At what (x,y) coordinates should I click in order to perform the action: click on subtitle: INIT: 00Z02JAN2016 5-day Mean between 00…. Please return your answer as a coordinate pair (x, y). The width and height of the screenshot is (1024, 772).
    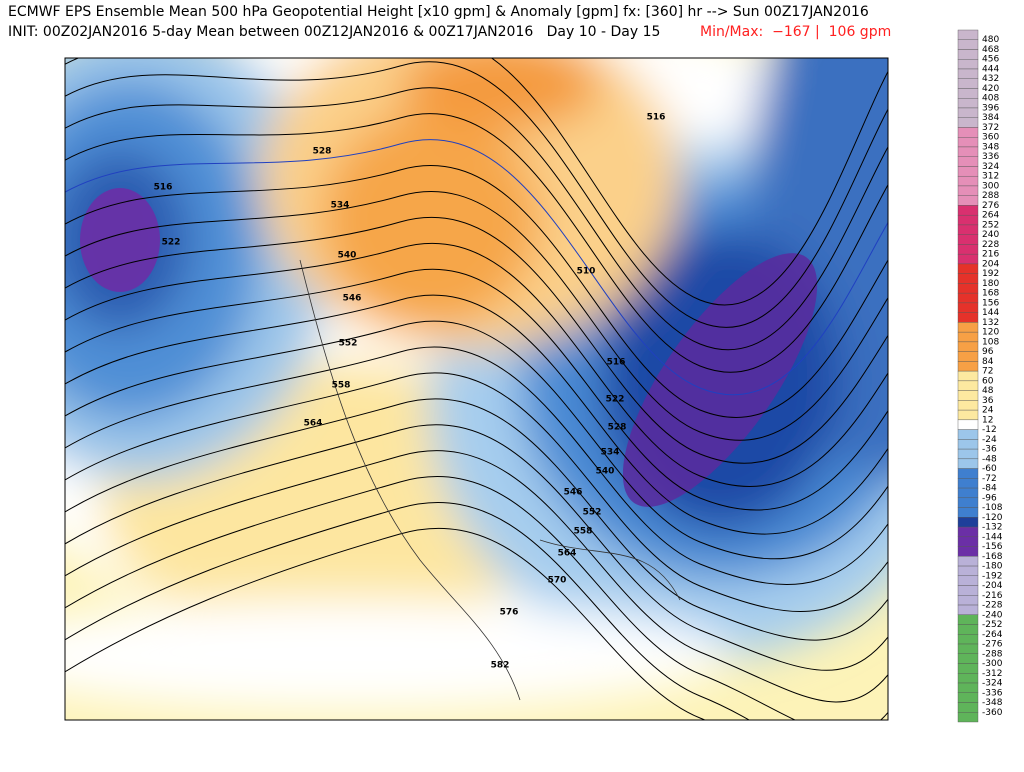
    Looking at the image, I should click on (334, 32).